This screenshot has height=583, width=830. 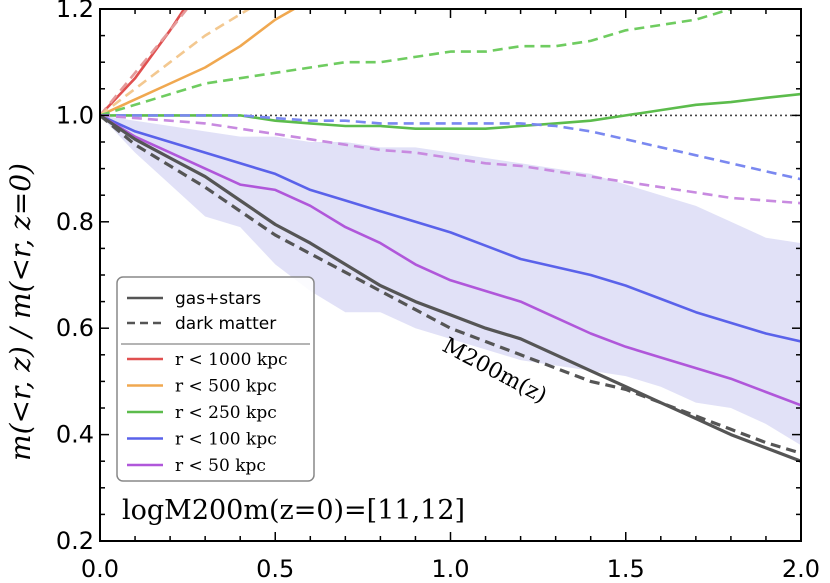 What do you see at coordinates (218, 299) in the screenshot?
I see `legend-label: gas+stars` at bounding box center [218, 299].